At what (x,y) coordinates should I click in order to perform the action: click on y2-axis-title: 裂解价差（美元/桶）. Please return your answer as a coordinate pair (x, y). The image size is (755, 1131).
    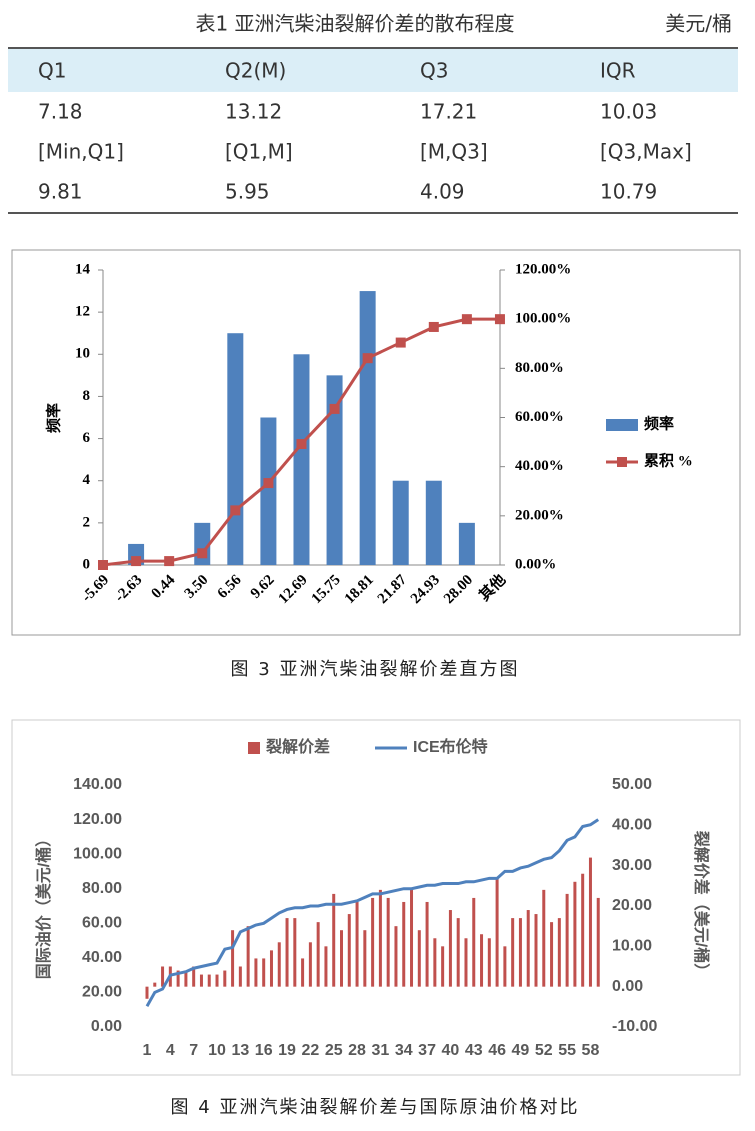
    Looking at the image, I should click on (701, 904).